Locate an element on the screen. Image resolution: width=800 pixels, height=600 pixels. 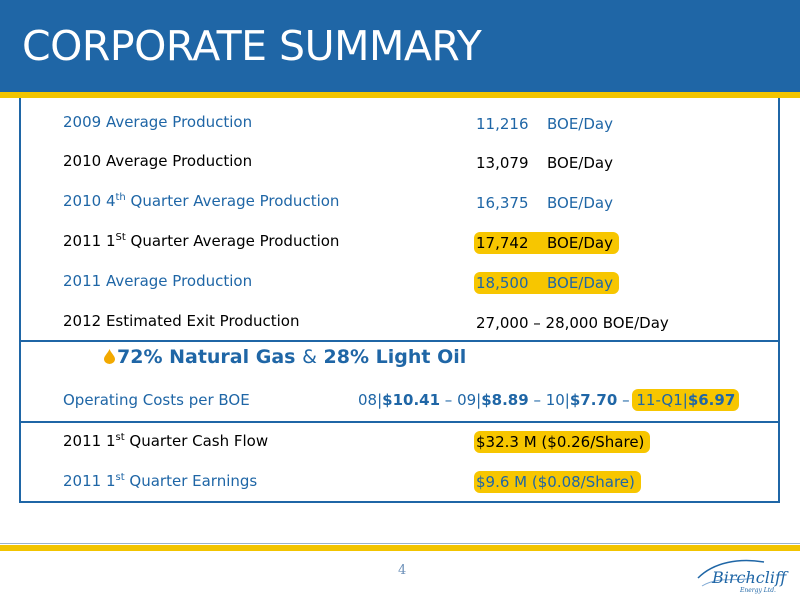
row-value: 11,216 BOE/Day is located at coordinates (544, 124).